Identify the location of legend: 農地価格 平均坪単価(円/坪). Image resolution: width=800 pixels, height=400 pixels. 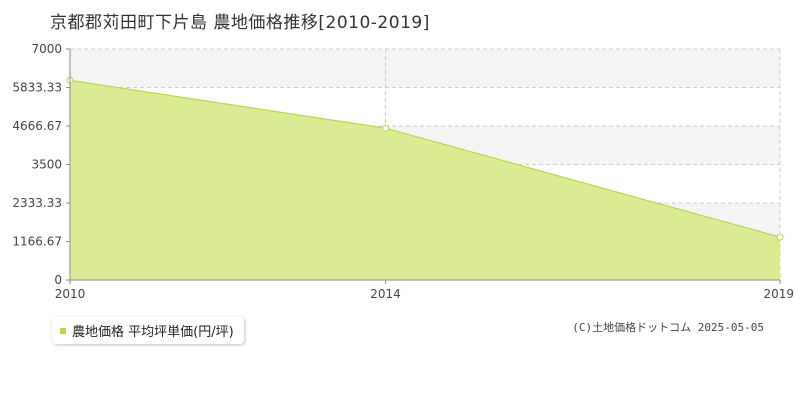
(148, 330).